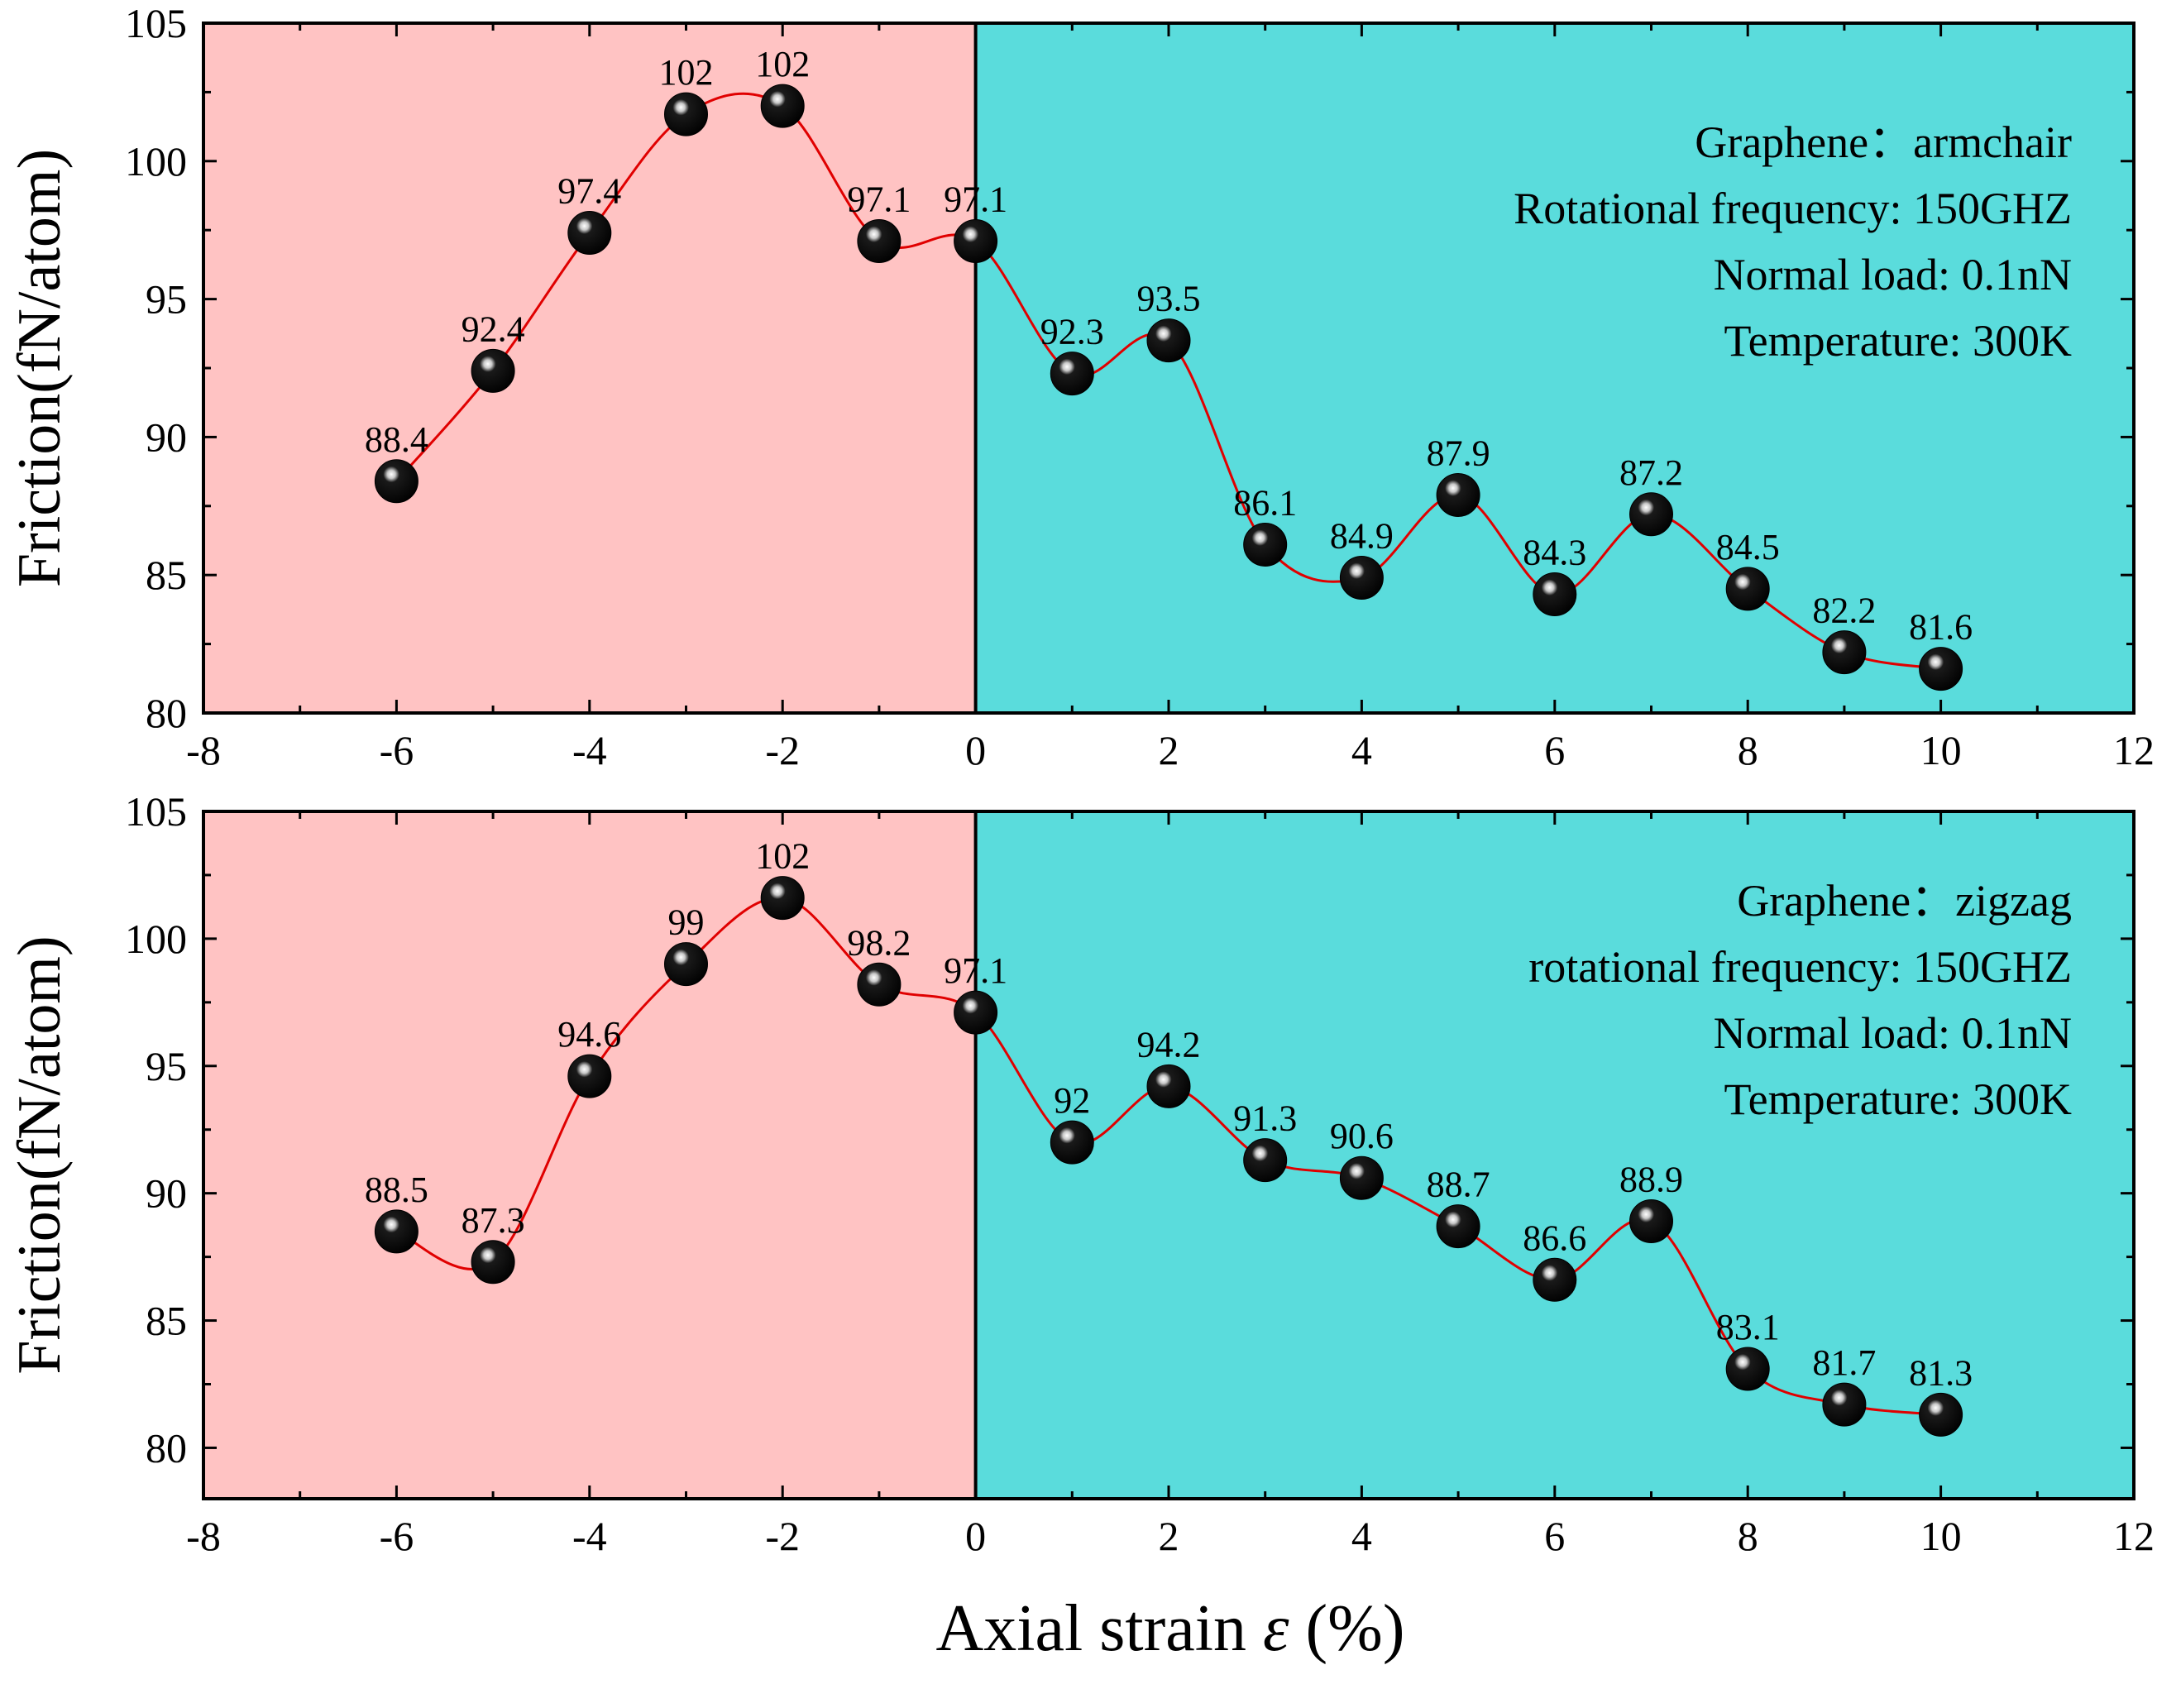 This screenshot has width=2157, height=1708. What do you see at coordinates (493, 1220) in the screenshot?
I see `data-label: 87.3` at bounding box center [493, 1220].